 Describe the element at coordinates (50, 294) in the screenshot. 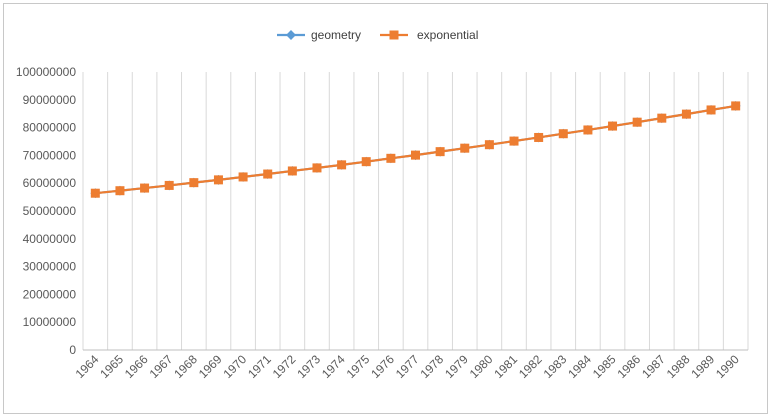

I see `y-tick-label: 20000000` at that location.